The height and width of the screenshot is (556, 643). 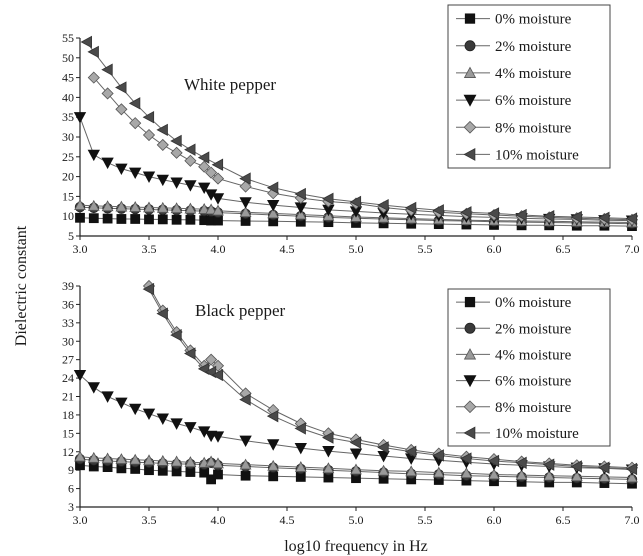 I want to click on legend-label: 6% moisture, so click(x=533, y=382).